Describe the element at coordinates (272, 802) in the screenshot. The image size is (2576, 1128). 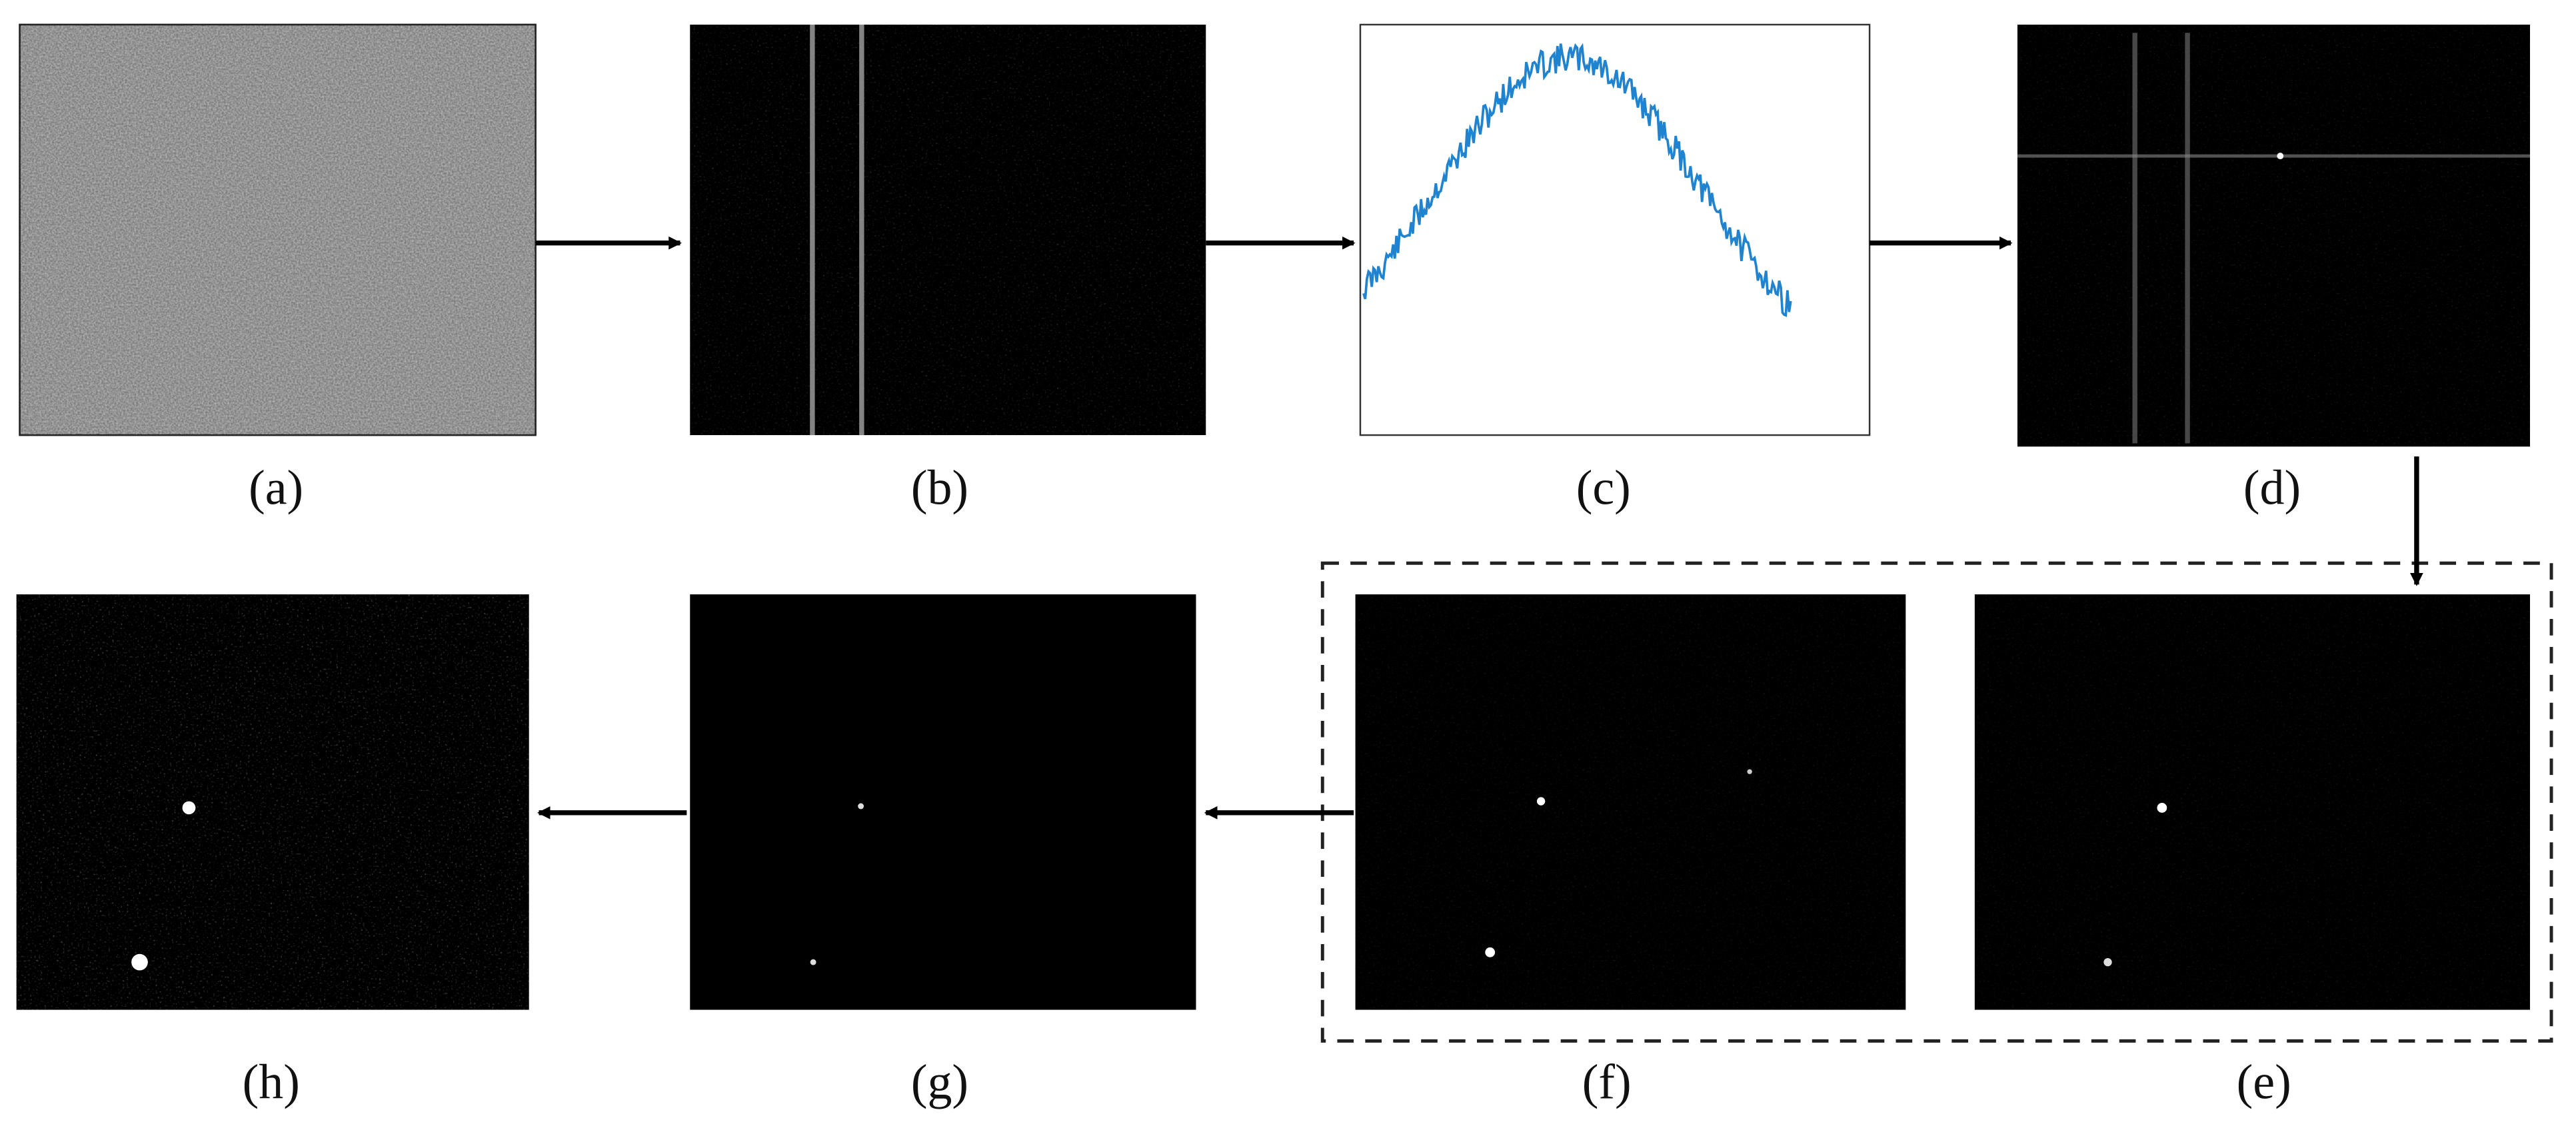
I see `panel-h` at that location.